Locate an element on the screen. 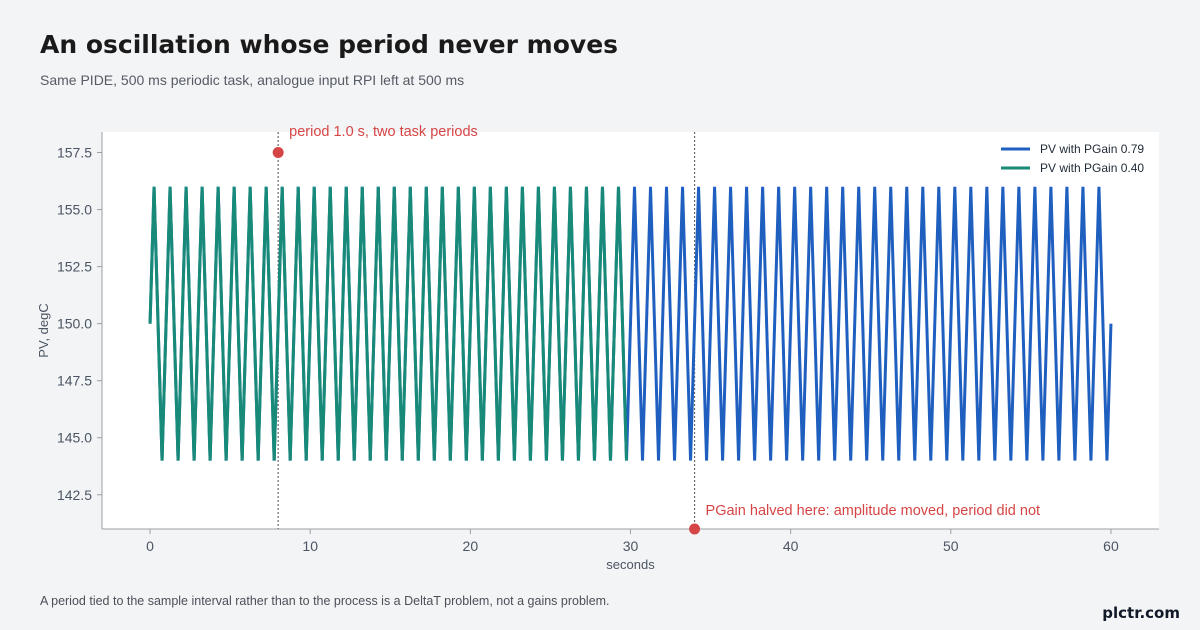  brand-logo: plctr.com is located at coordinates (1141, 613).